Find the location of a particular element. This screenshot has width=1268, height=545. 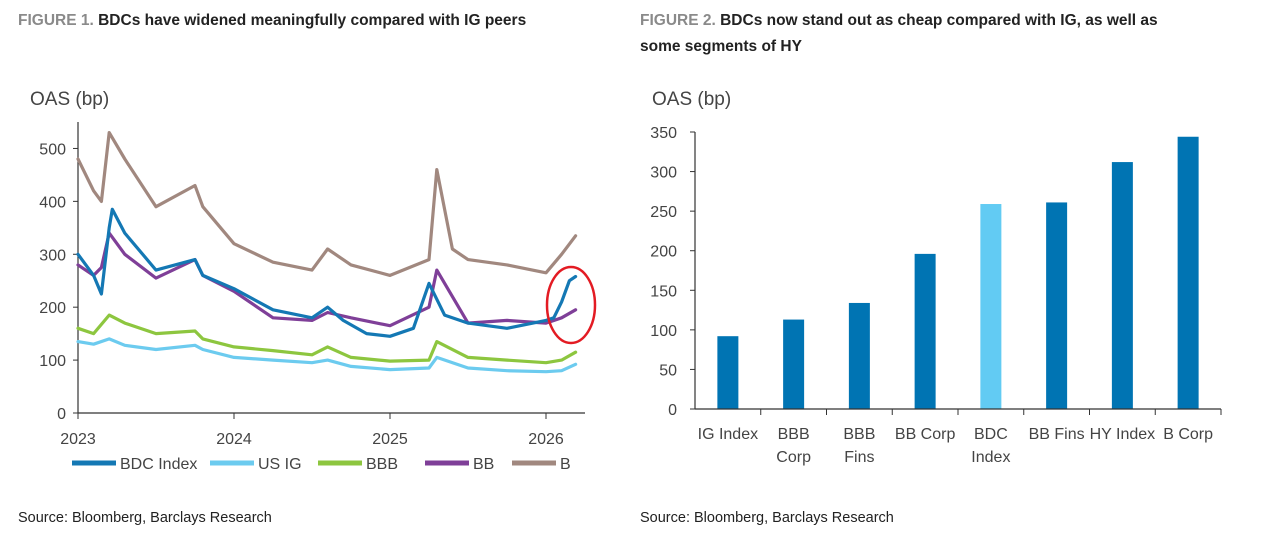

figure1-legend-label-bb: BB is located at coordinates (483, 464).